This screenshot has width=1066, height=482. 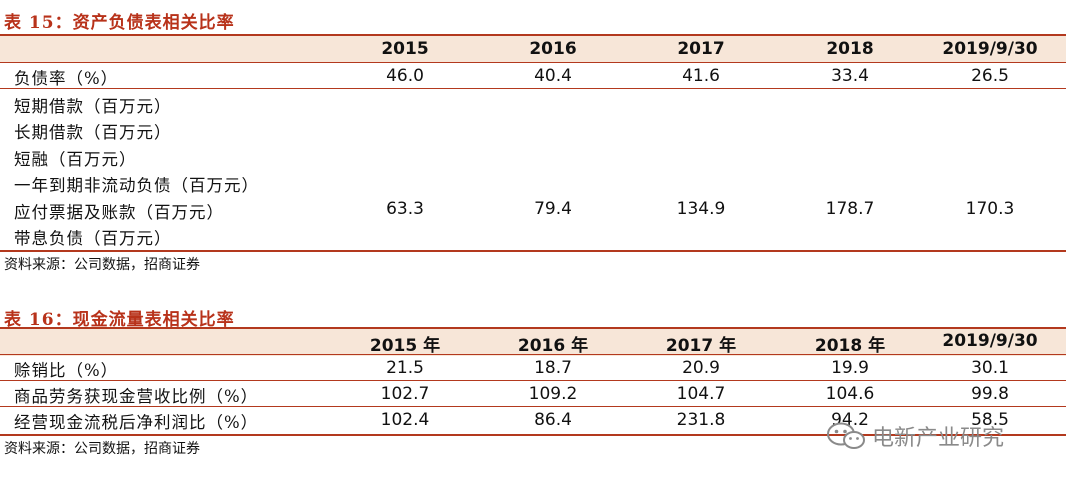 What do you see at coordinates (75, 159) in the screenshot?
I see `table15-row-label: 短融（百万元）` at bounding box center [75, 159].